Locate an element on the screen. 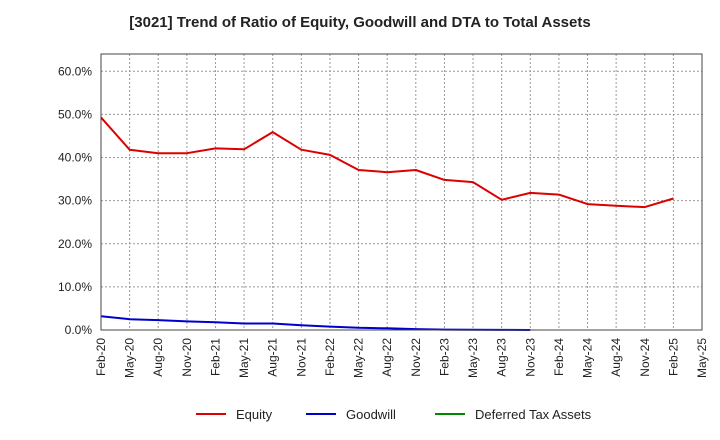 This screenshot has height=440, width=720. x-tick-label: Aug-21 is located at coordinates (273, 357).